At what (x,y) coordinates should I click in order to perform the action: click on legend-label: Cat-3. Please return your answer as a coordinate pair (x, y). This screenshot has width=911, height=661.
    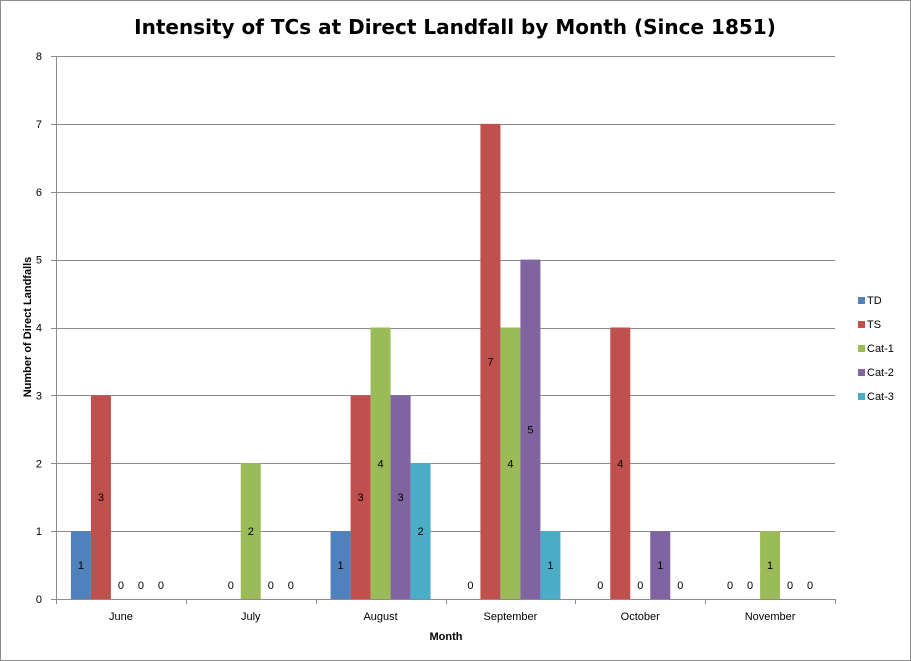
    Looking at the image, I should click on (880, 397).